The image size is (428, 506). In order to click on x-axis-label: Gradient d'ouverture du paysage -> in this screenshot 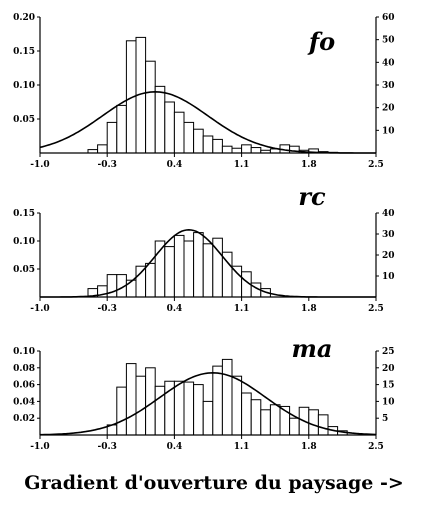, I will do `click(214, 483)`.